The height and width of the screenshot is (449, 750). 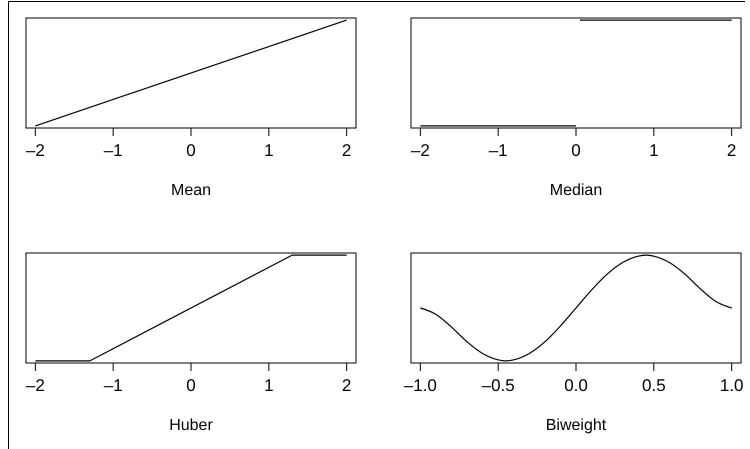 What do you see at coordinates (576, 190) in the screenshot?
I see `x-axis-title: Median` at bounding box center [576, 190].